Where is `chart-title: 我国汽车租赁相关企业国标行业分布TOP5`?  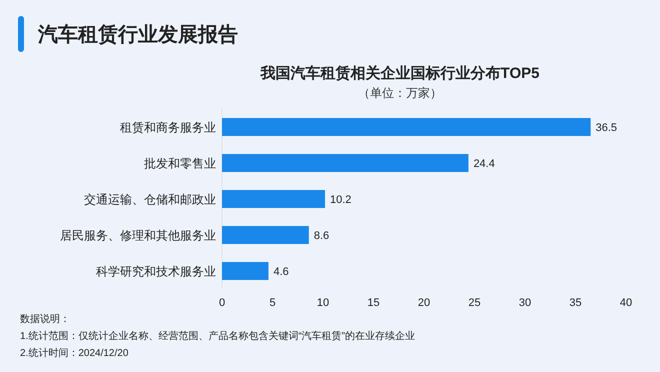
chart-title: 我国汽车租赁相关企业国标行业分布TOP5 is located at coordinates (400, 73).